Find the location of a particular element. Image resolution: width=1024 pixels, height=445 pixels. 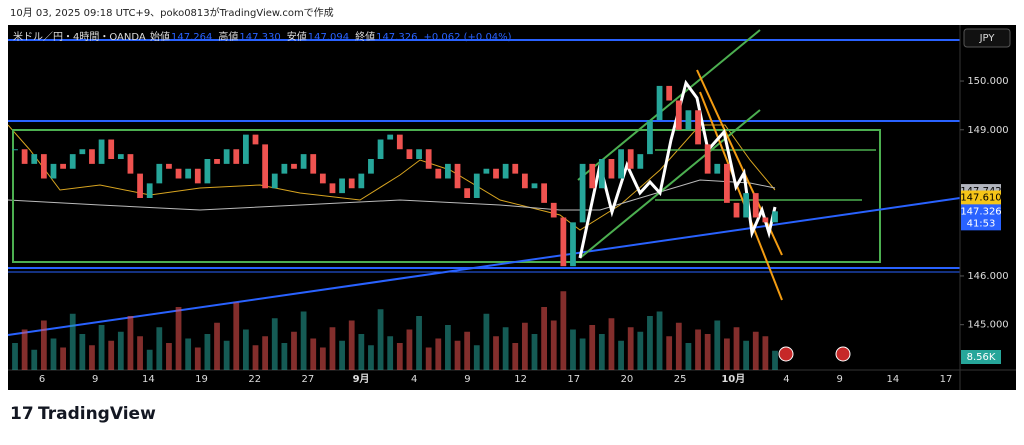

legend-item: 始値 is located at coordinates (160, 36).